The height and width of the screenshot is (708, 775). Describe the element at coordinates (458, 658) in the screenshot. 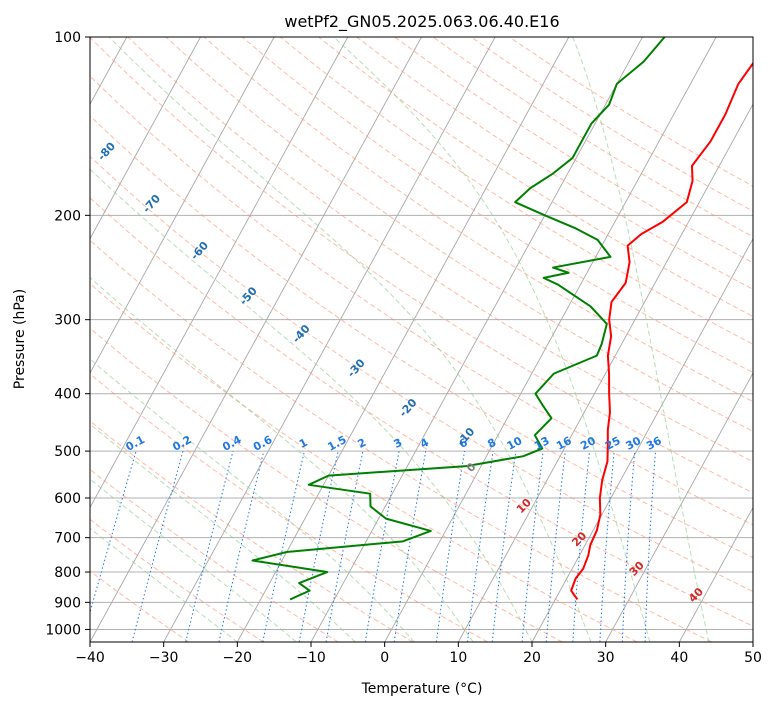

I see `x-tick-label: 10` at that location.